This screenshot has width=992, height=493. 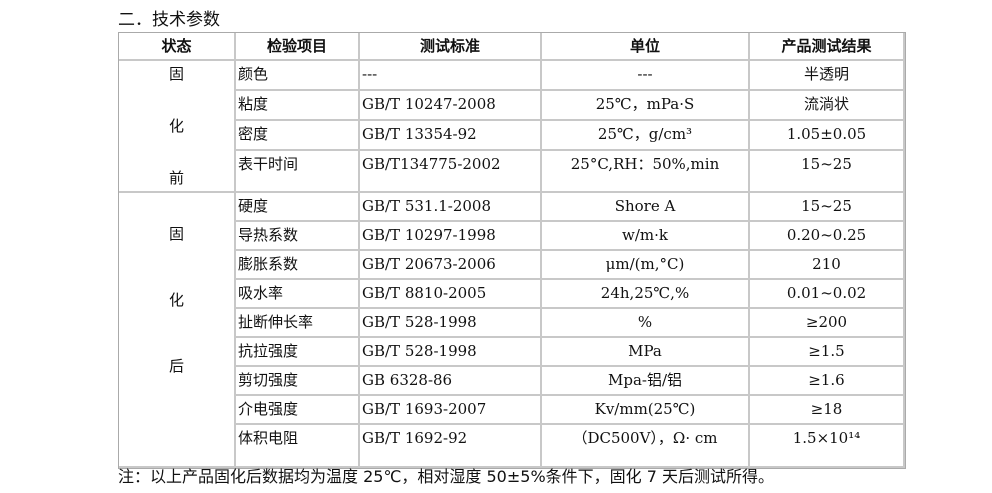 What do you see at coordinates (646, 236) in the screenshot?
I see `unit-cell: w/m·k` at bounding box center [646, 236].